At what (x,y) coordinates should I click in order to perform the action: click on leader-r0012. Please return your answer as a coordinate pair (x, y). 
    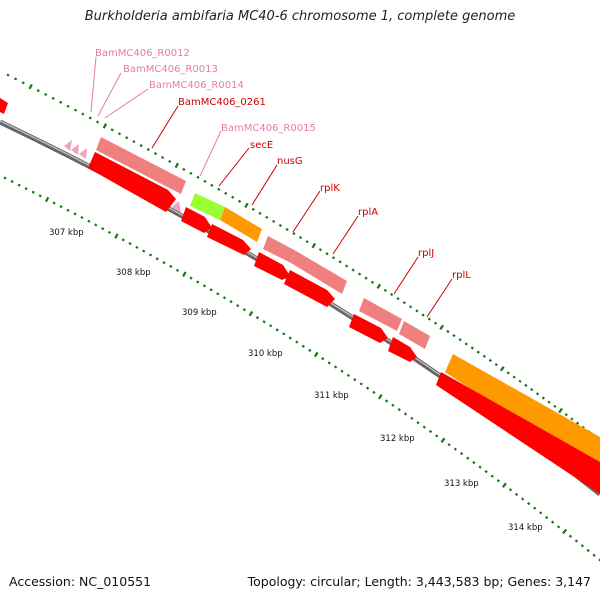
    Looking at the image, I should click on (93, 84).